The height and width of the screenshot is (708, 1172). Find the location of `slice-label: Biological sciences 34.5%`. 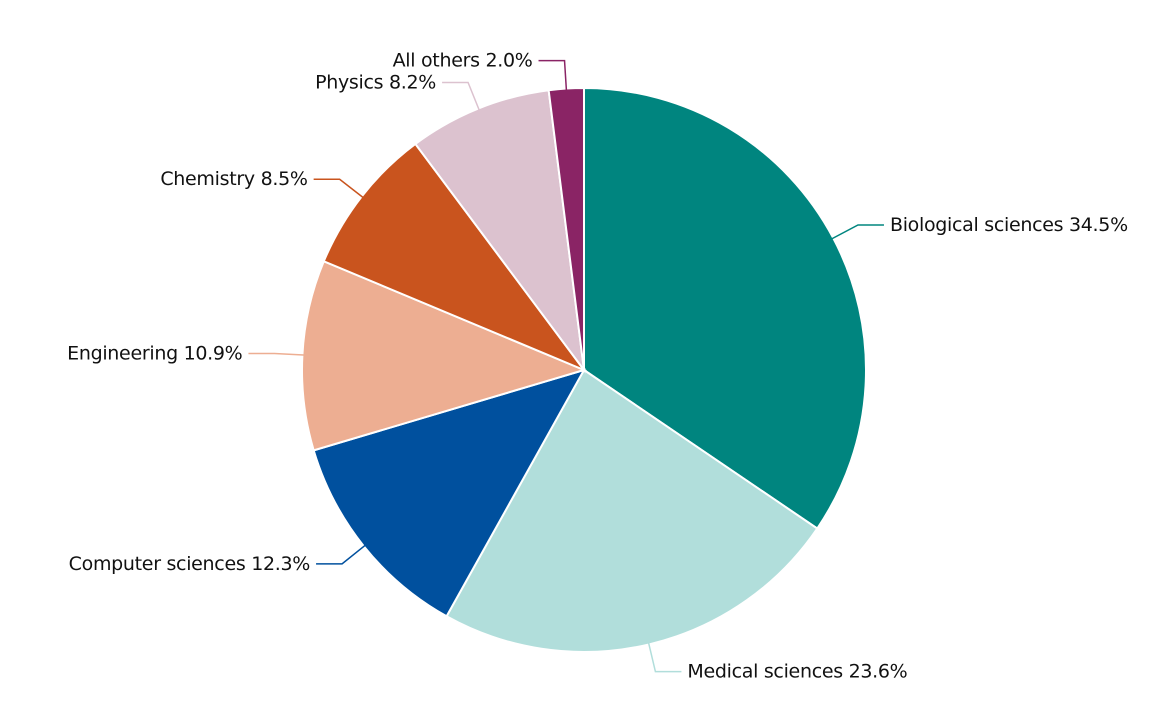

slice-label: Biological sciences 34.5% is located at coordinates (1009, 224).